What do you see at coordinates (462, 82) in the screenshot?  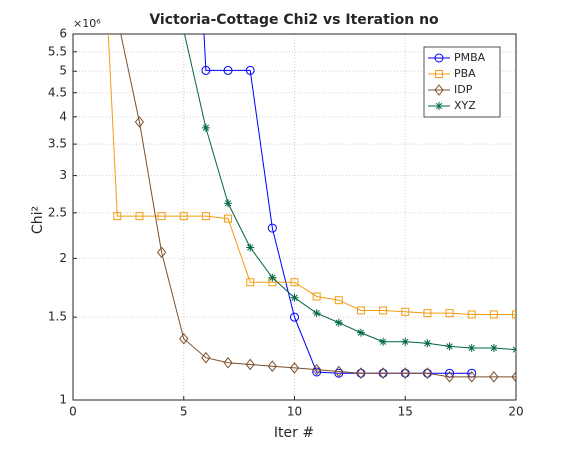 I see `legend-box` at bounding box center [462, 82].